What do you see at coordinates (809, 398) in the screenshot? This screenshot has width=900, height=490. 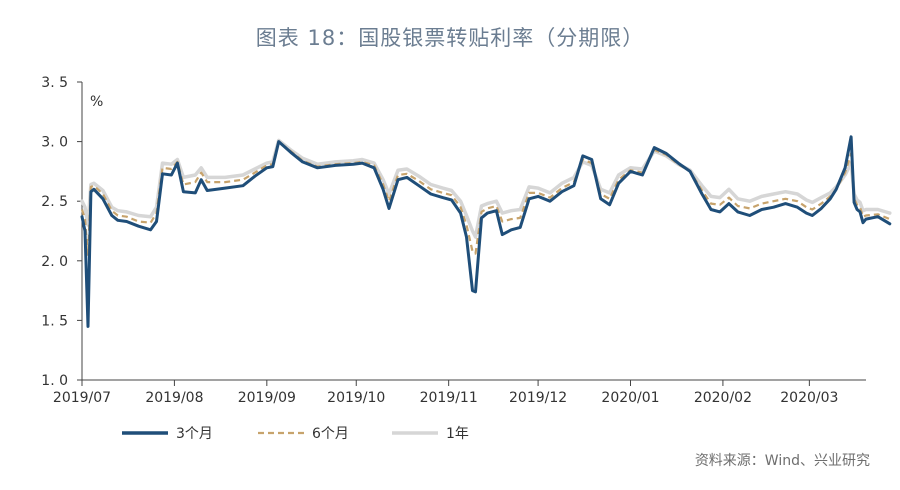 I see `x-tick-label: 2020/03` at bounding box center [809, 398].